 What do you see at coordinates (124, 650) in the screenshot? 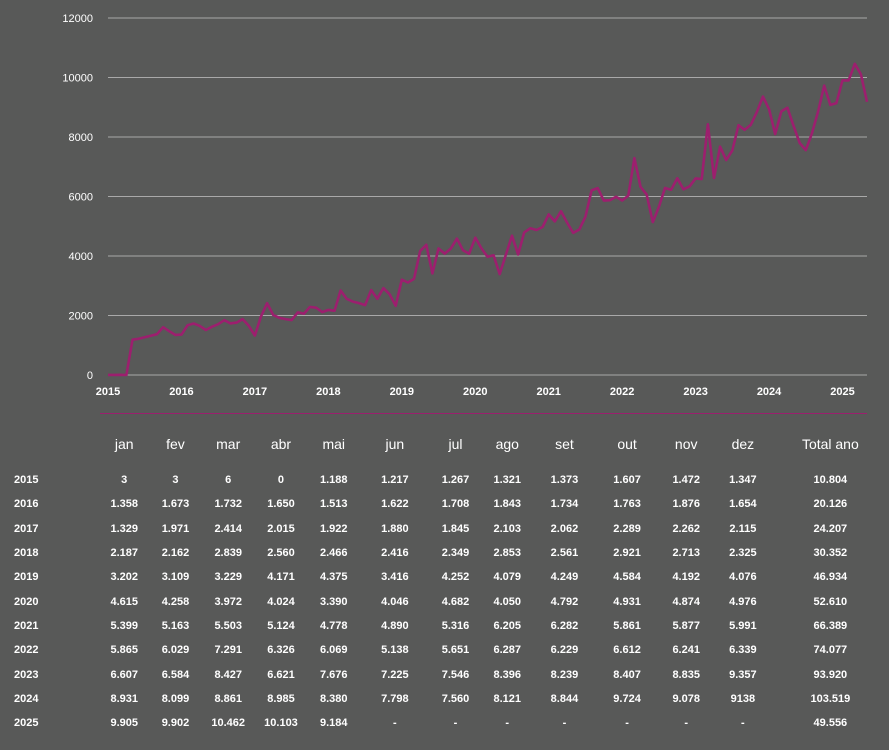
I see `month-value-cell: 5.865` at bounding box center [124, 650].